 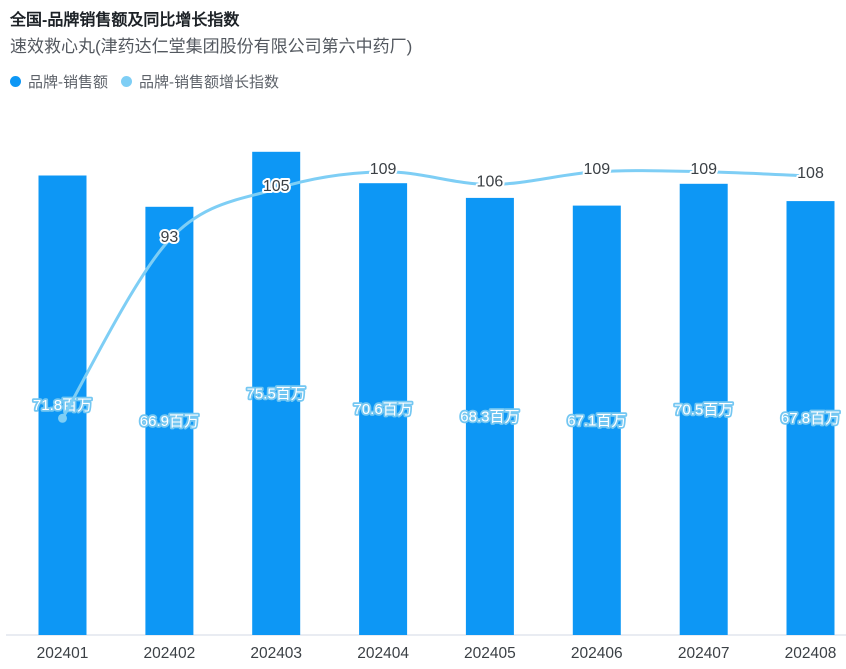 I want to click on line-value-label: 105, so click(x=276, y=186).